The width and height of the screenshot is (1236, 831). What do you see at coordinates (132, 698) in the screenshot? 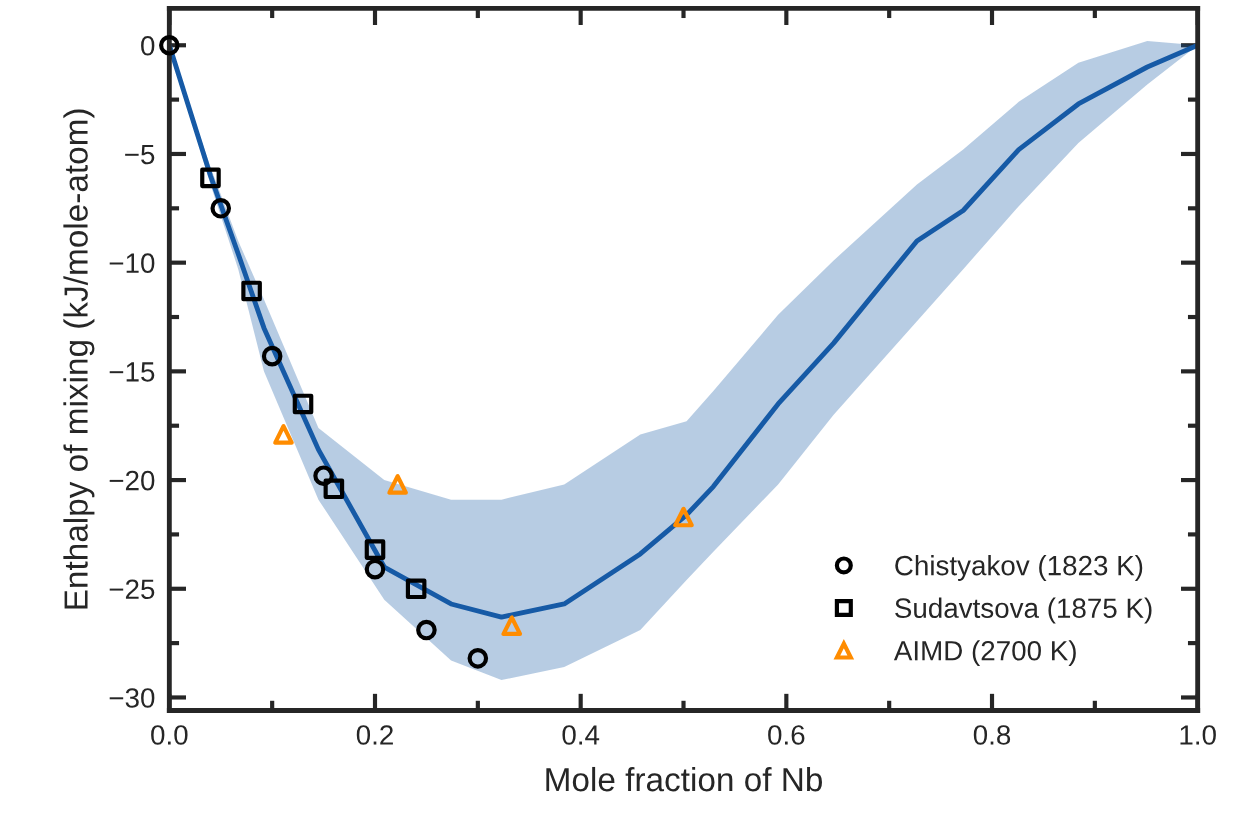
I see `y-tick-label: −30` at bounding box center [132, 698].